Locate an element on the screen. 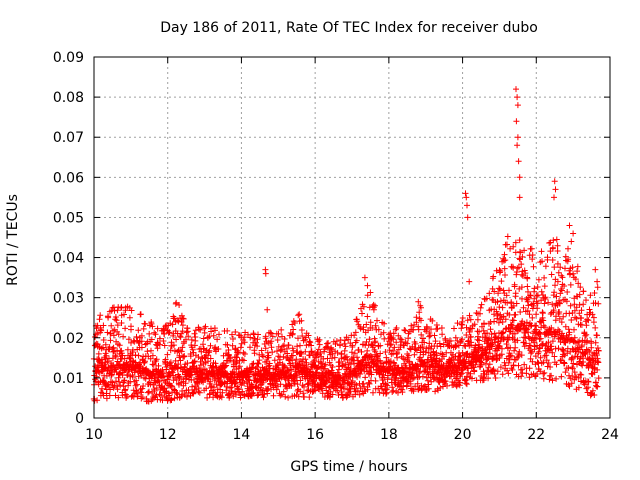 The width and height of the screenshot is (640, 480). y-tick-label: 0 is located at coordinates (79, 419).